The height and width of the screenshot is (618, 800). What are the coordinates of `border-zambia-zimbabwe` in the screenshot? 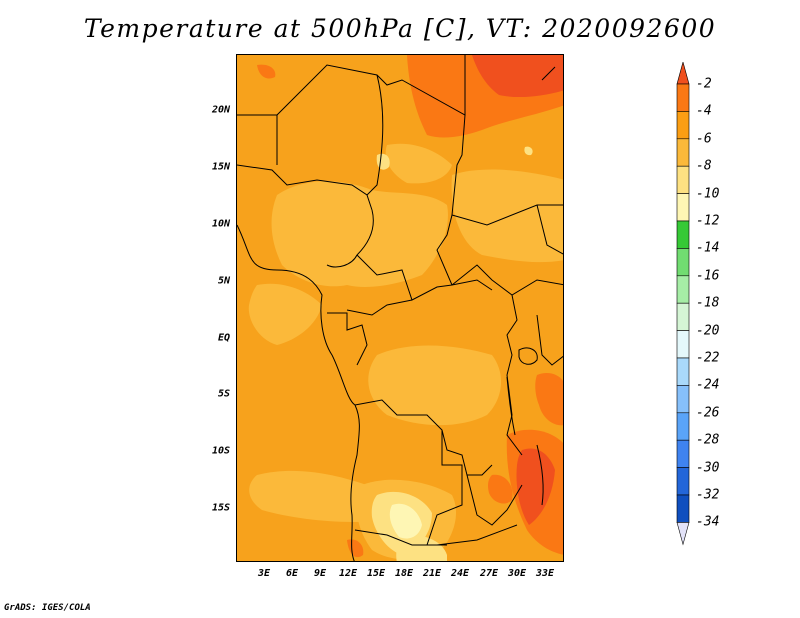 It's located at (494, 500).